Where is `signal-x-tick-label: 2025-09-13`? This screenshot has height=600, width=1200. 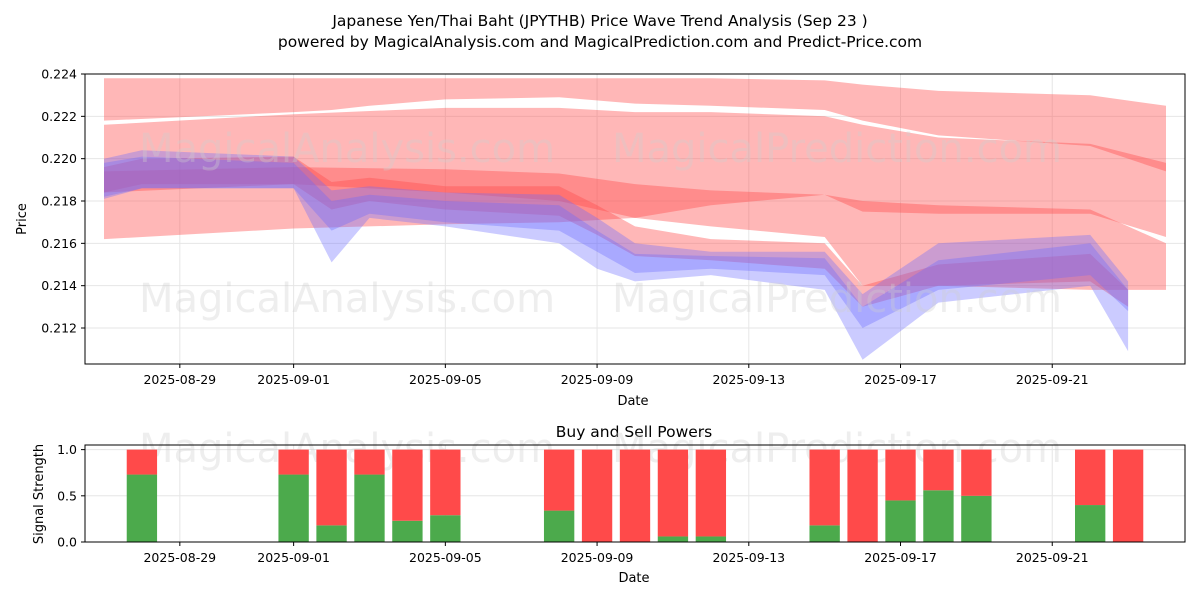
signal-x-tick-label: 2025-09-13 is located at coordinates (748, 557).